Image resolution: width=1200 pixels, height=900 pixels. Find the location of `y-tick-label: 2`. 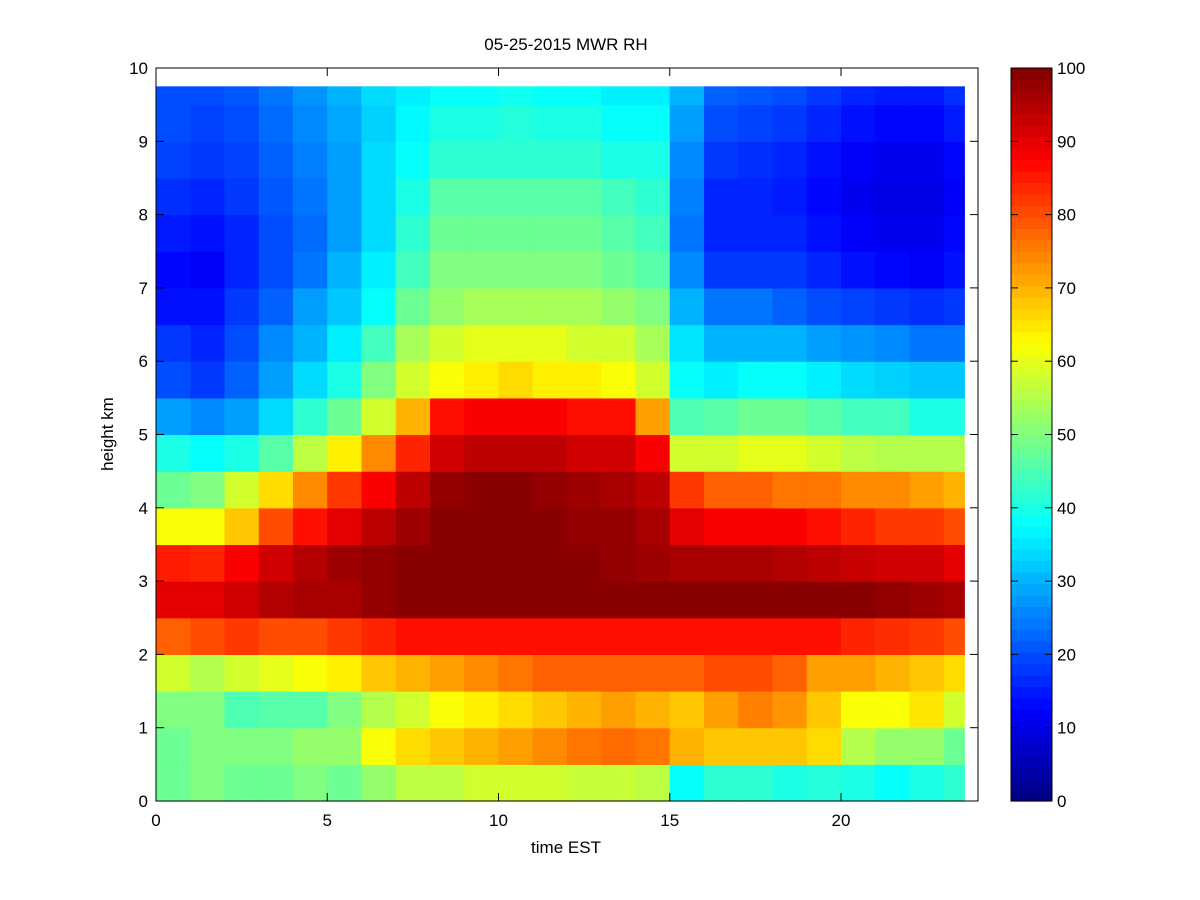

y-tick-label: 2 is located at coordinates (143, 654).